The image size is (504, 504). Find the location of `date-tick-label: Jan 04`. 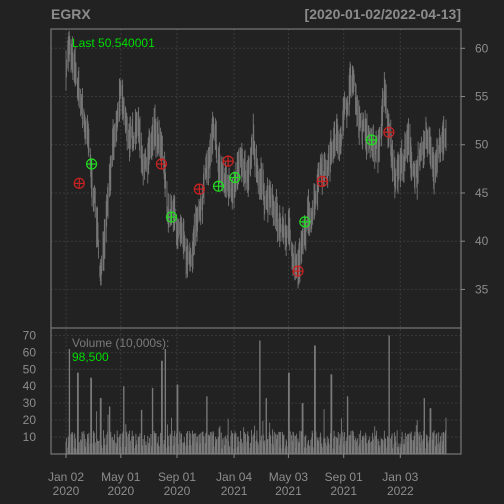

date-tick-label: Jan 04 is located at coordinates (234, 477).